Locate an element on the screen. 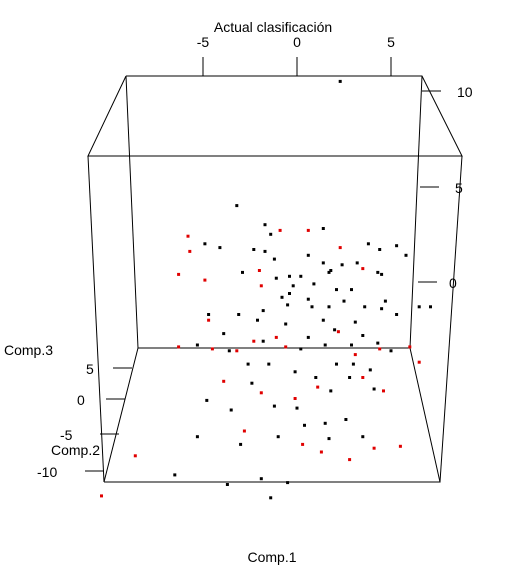 The image size is (528, 587). box-back-face is located at coordinates (275, 116).